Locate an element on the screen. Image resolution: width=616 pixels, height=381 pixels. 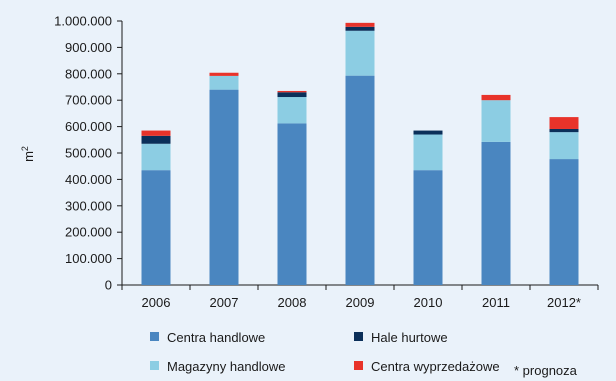
y-tick-label: 500.000 is located at coordinates (88, 153).